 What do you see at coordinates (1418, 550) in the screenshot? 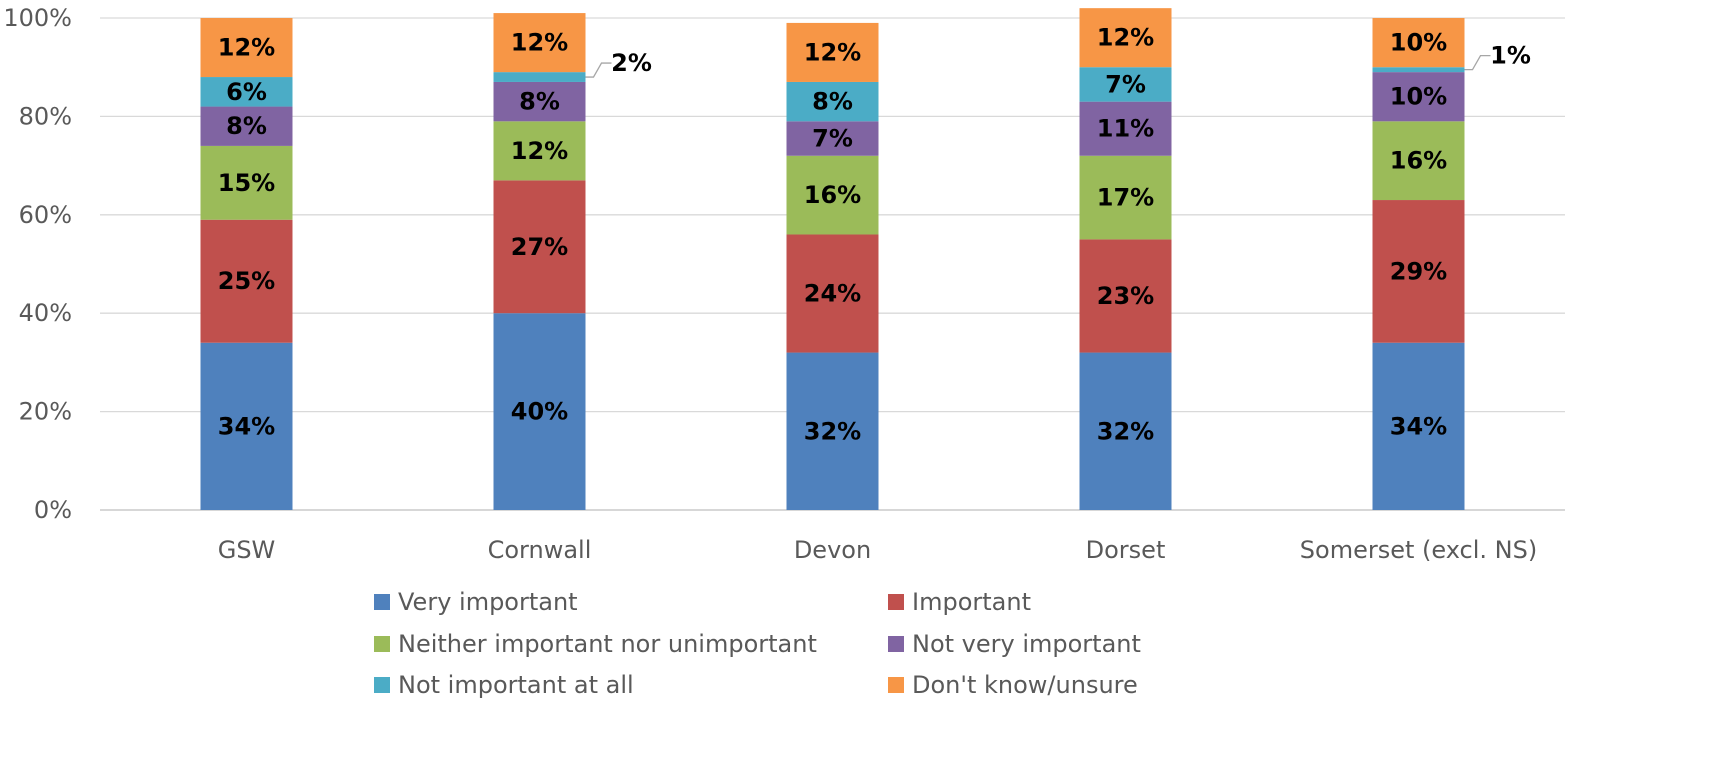
I see `x-category-label: Somerset (excl. NS)` at bounding box center [1418, 550].